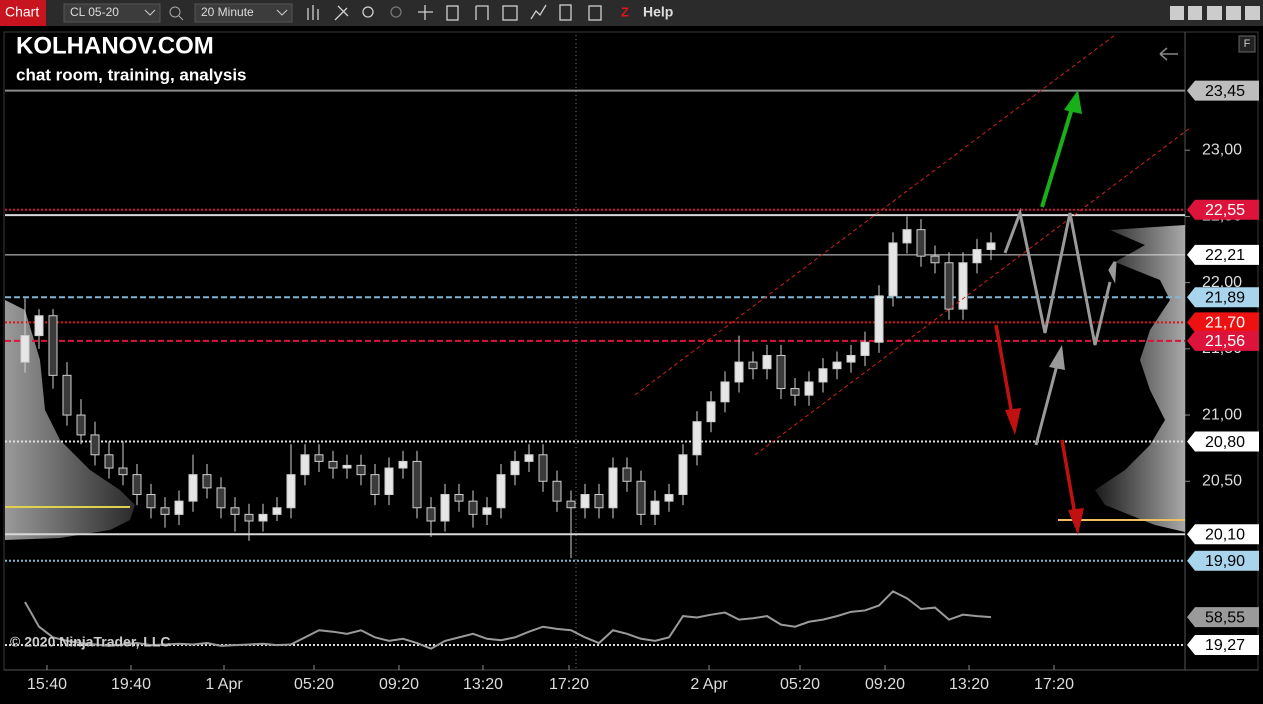  Describe the element at coordinates (23, 13) in the screenshot. I see `chart-tab` at that location.